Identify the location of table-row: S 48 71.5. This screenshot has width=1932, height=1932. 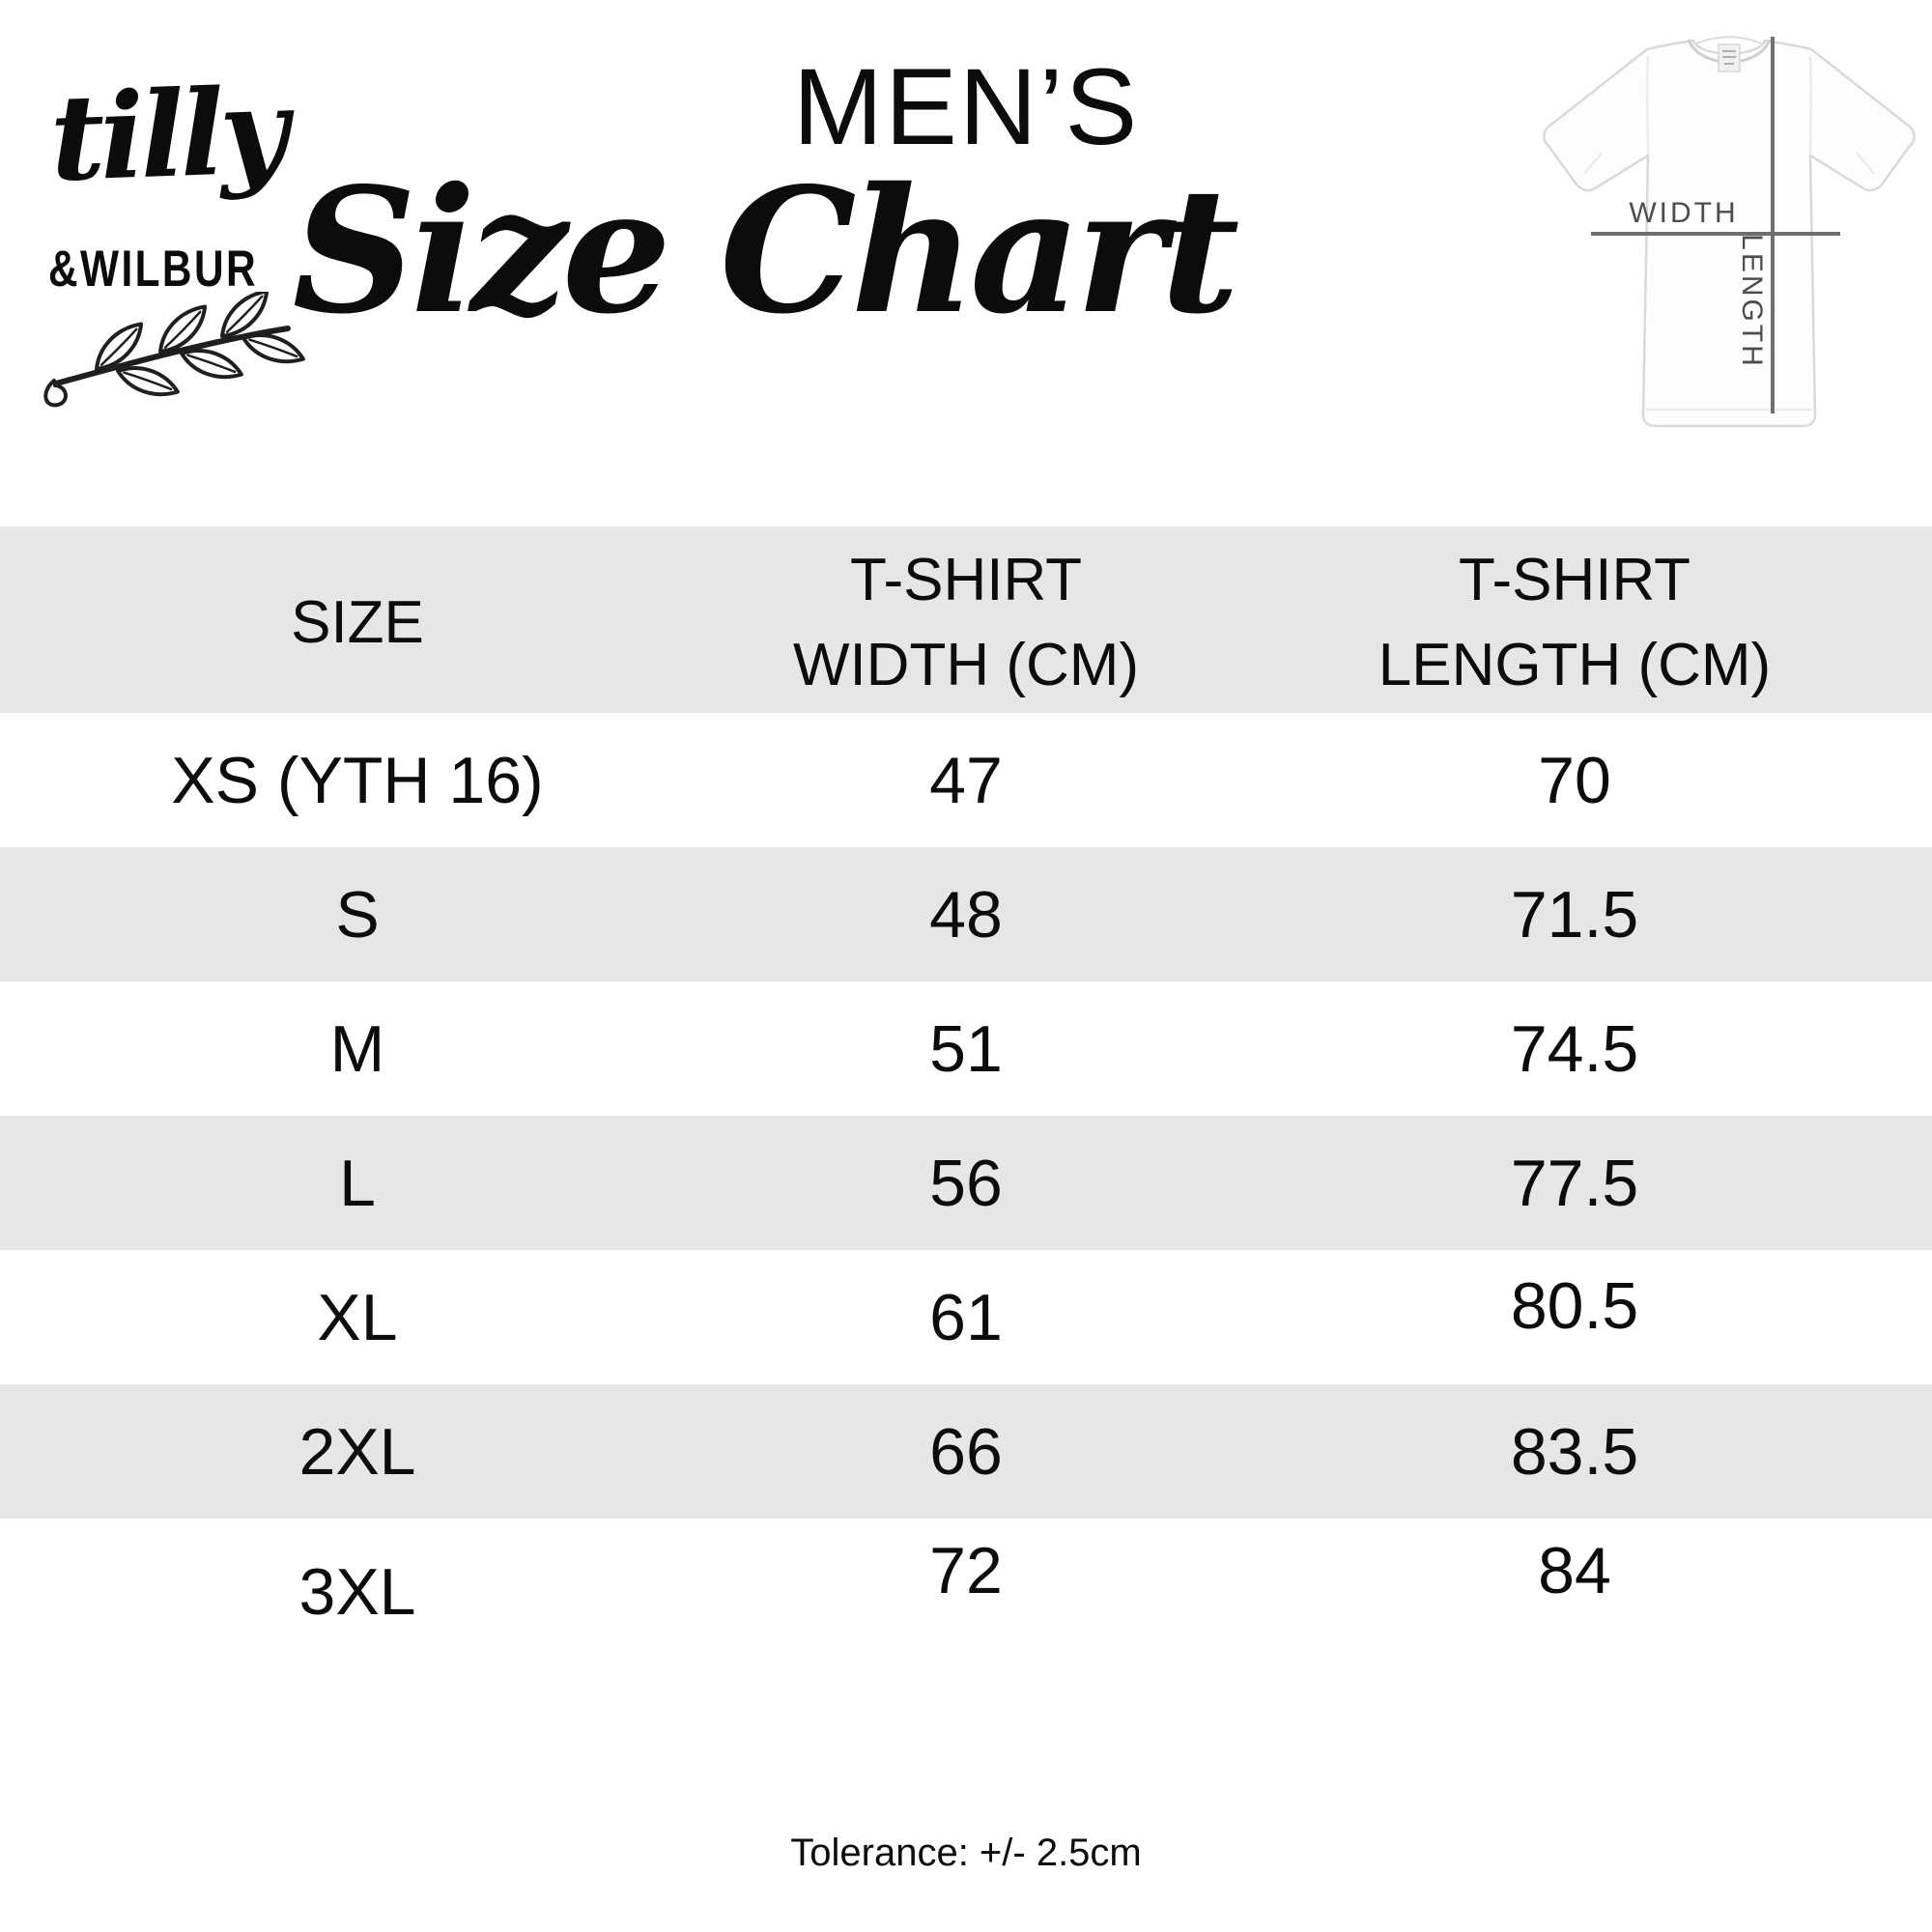
(966, 914).